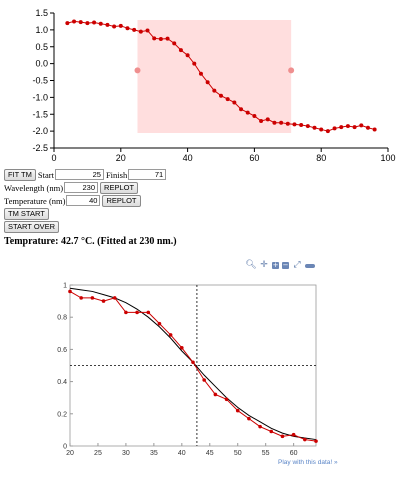  Describe the element at coordinates (387, 158) in the screenshot. I see `x-tick-label: 100` at that location.